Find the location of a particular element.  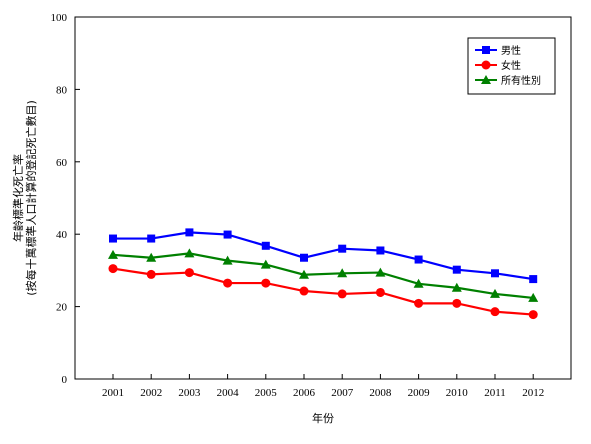

y-tick-label: 0 is located at coordinates (65, 380).